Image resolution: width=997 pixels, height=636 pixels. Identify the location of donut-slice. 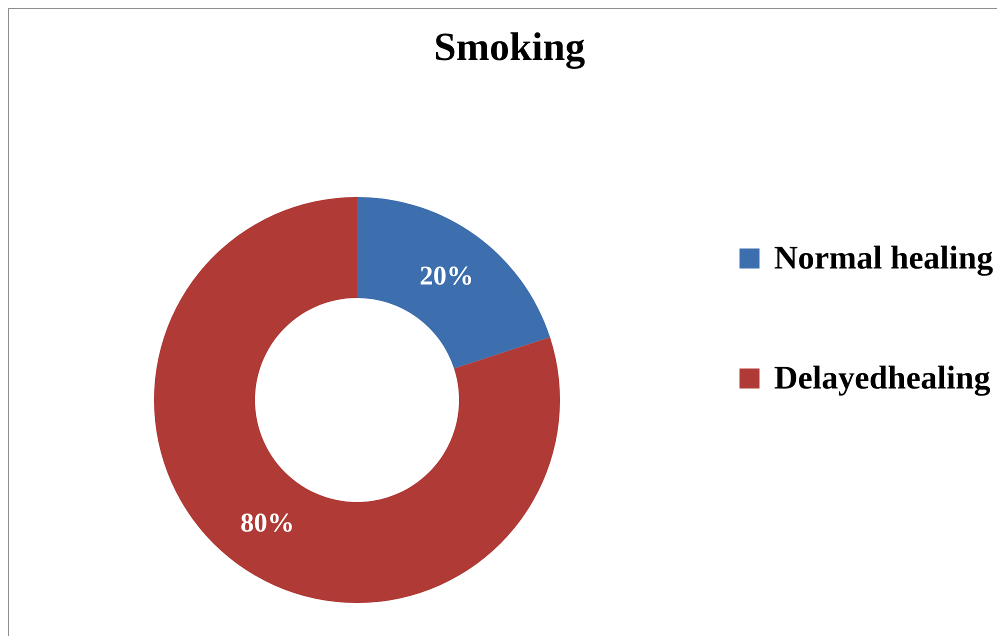
(453, 282).